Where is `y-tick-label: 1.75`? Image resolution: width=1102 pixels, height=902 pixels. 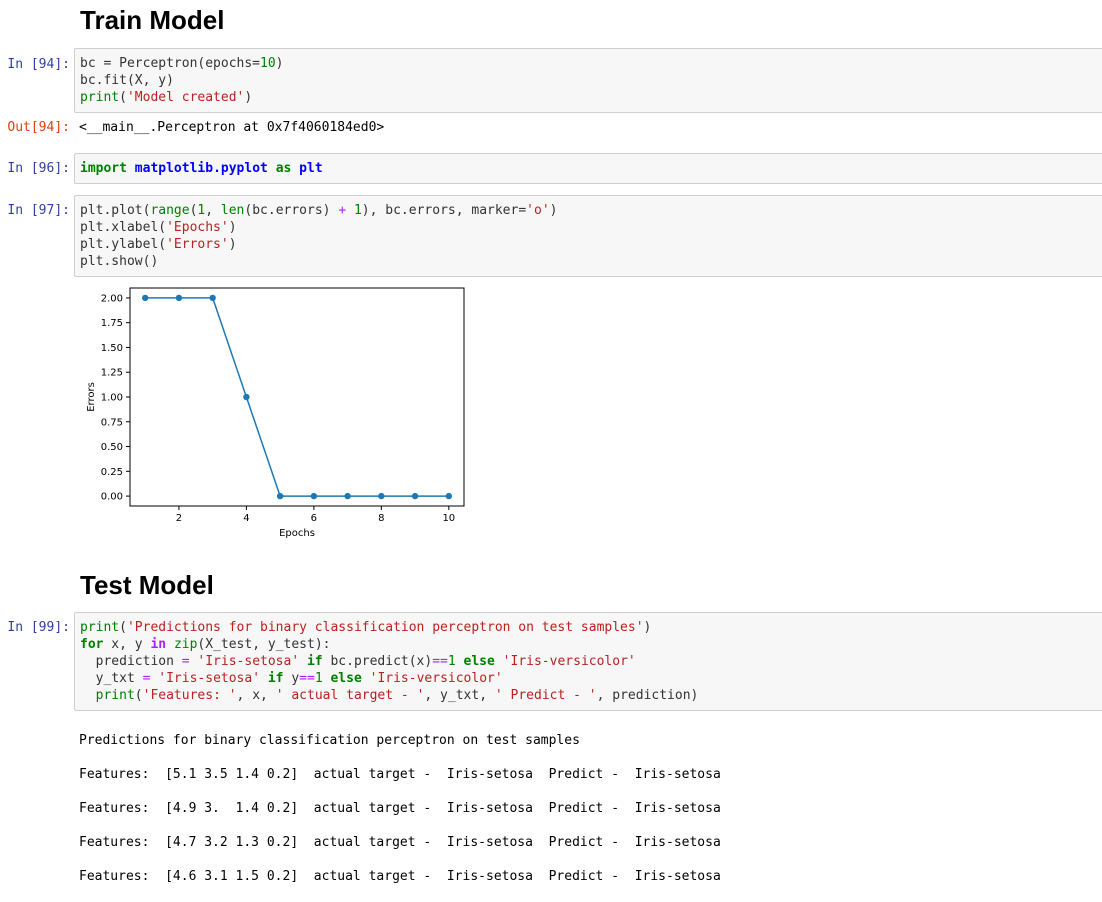
y-tick-label: 1.75 is located at coordinates (112, 323).